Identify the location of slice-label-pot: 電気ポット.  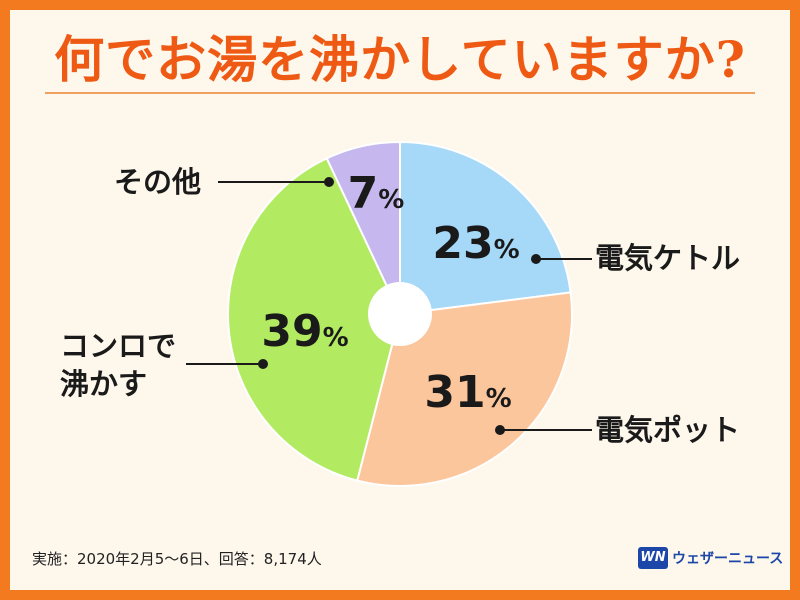
(668, 430).